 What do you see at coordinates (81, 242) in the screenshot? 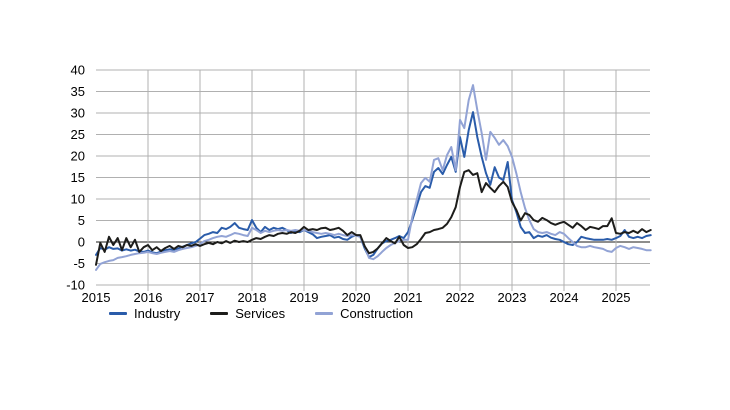
I see `svg-text: 0` at bounding box center [81, 242].